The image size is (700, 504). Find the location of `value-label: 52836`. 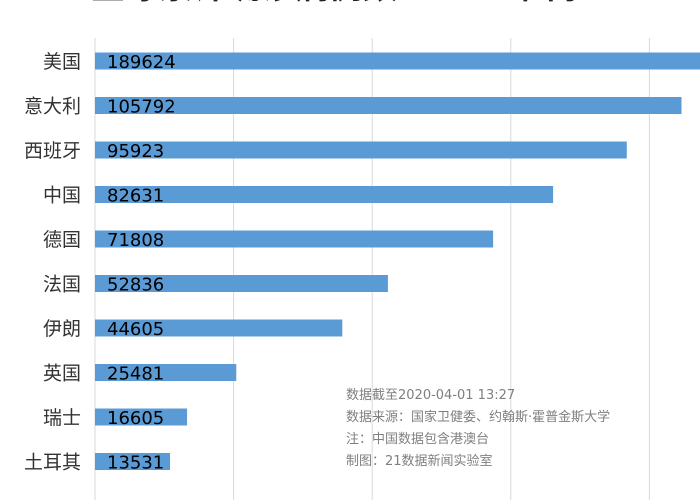

value-label: 52836 is located at coordinates (135, 285).